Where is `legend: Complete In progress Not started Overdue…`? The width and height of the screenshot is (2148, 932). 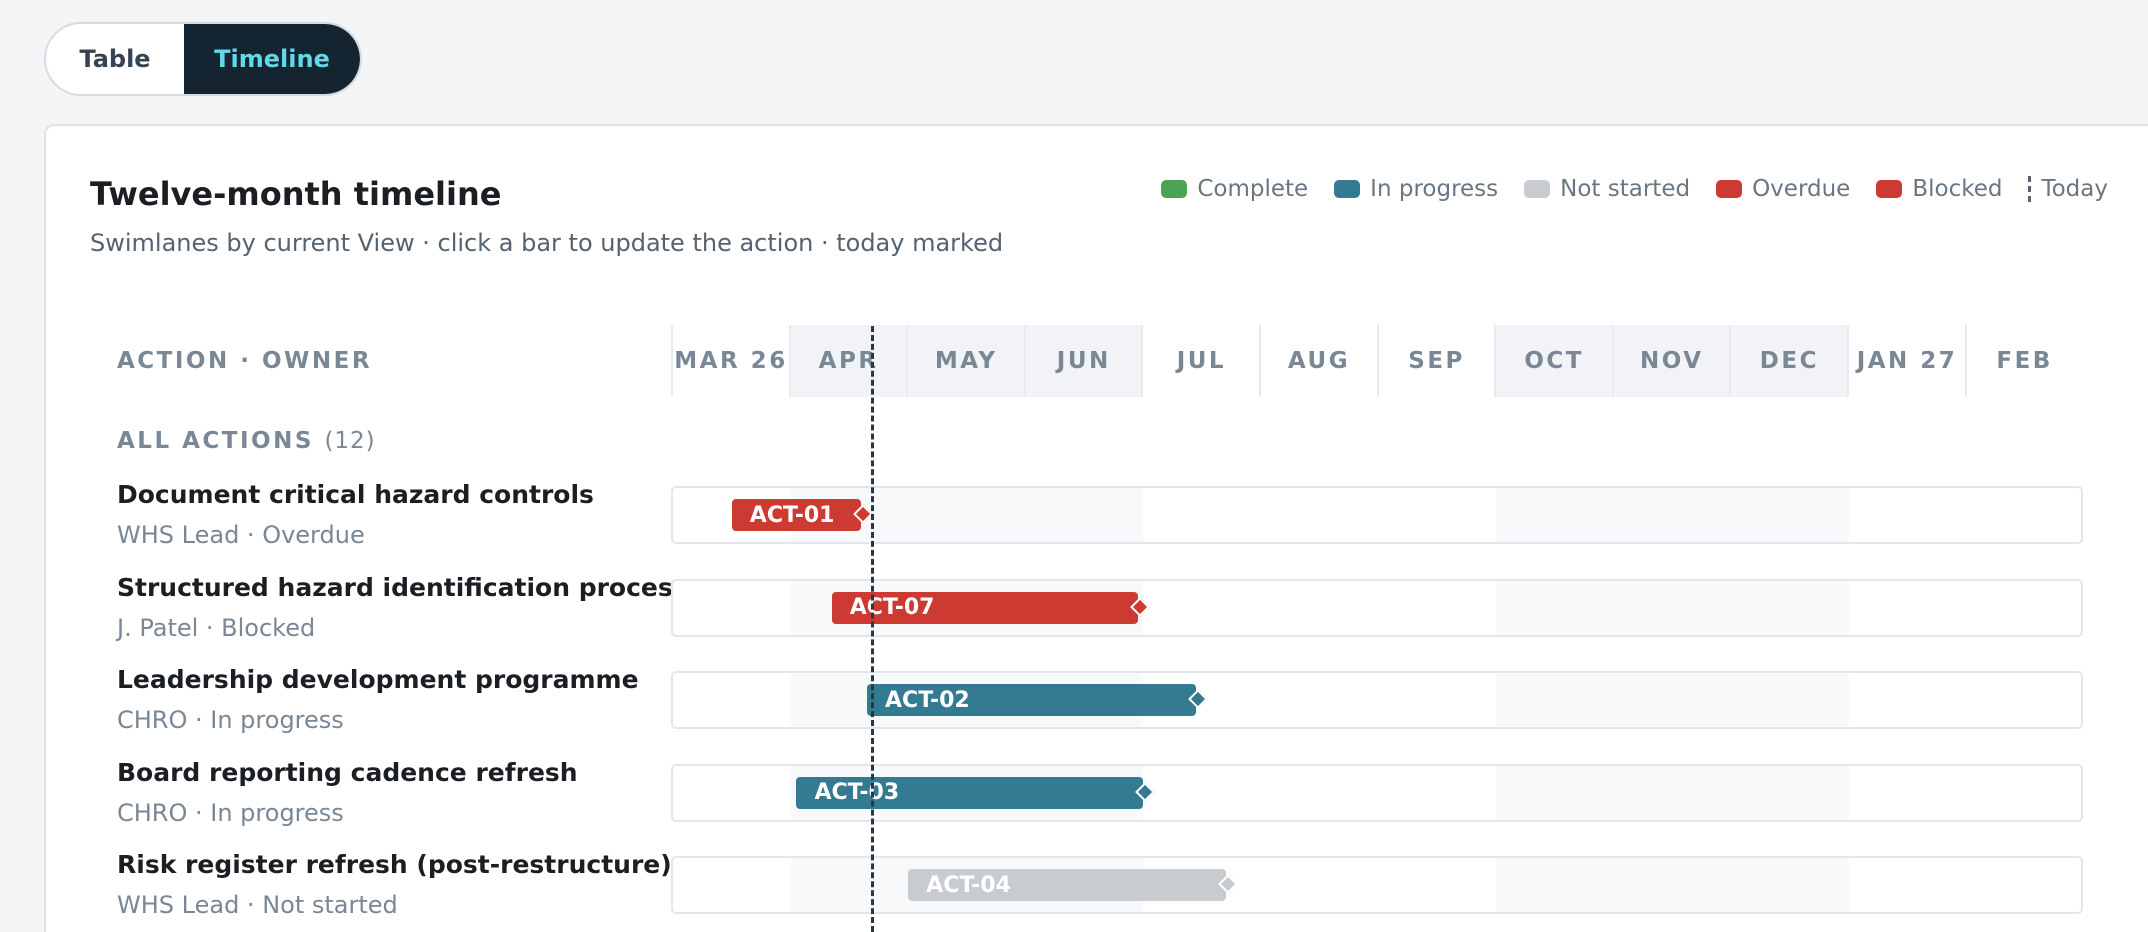 legend: Complete In progress Not started Overdue… is located at coordinates (1621, 189).